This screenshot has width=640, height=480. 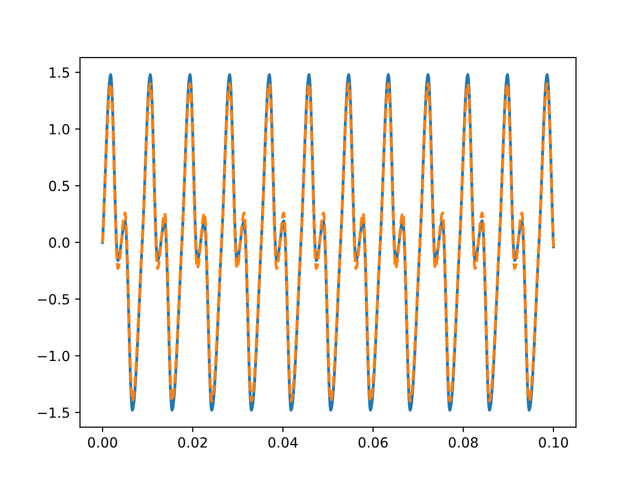 I want to click on x-tick-label: 0.06, so click(x=373, y=442).